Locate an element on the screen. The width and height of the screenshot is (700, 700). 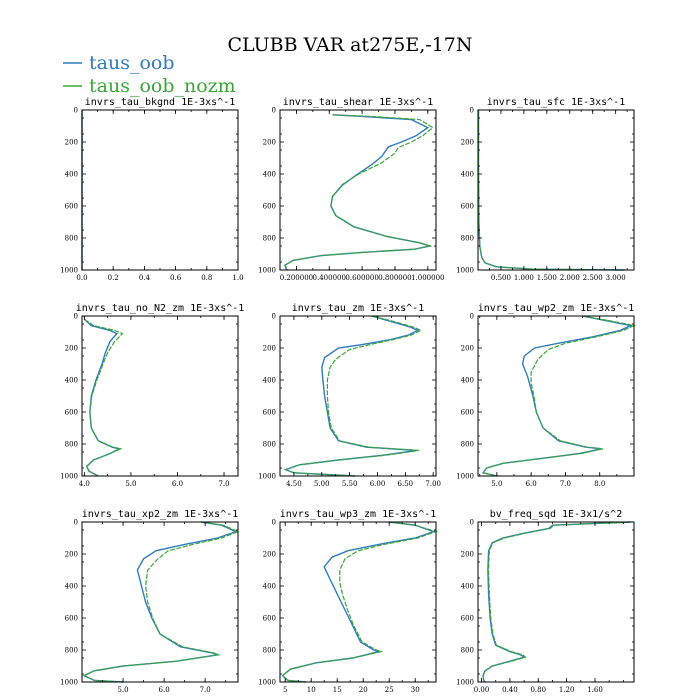
x-tick-label: 7.0 is located at coordinates (205, 690).